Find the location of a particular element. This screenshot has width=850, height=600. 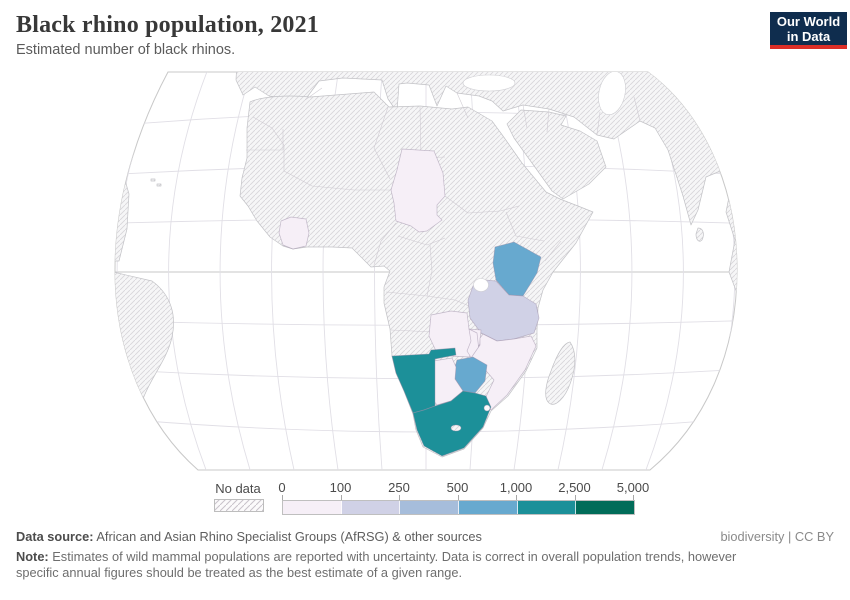

country-mozambique is located at coordinates (503, 372).